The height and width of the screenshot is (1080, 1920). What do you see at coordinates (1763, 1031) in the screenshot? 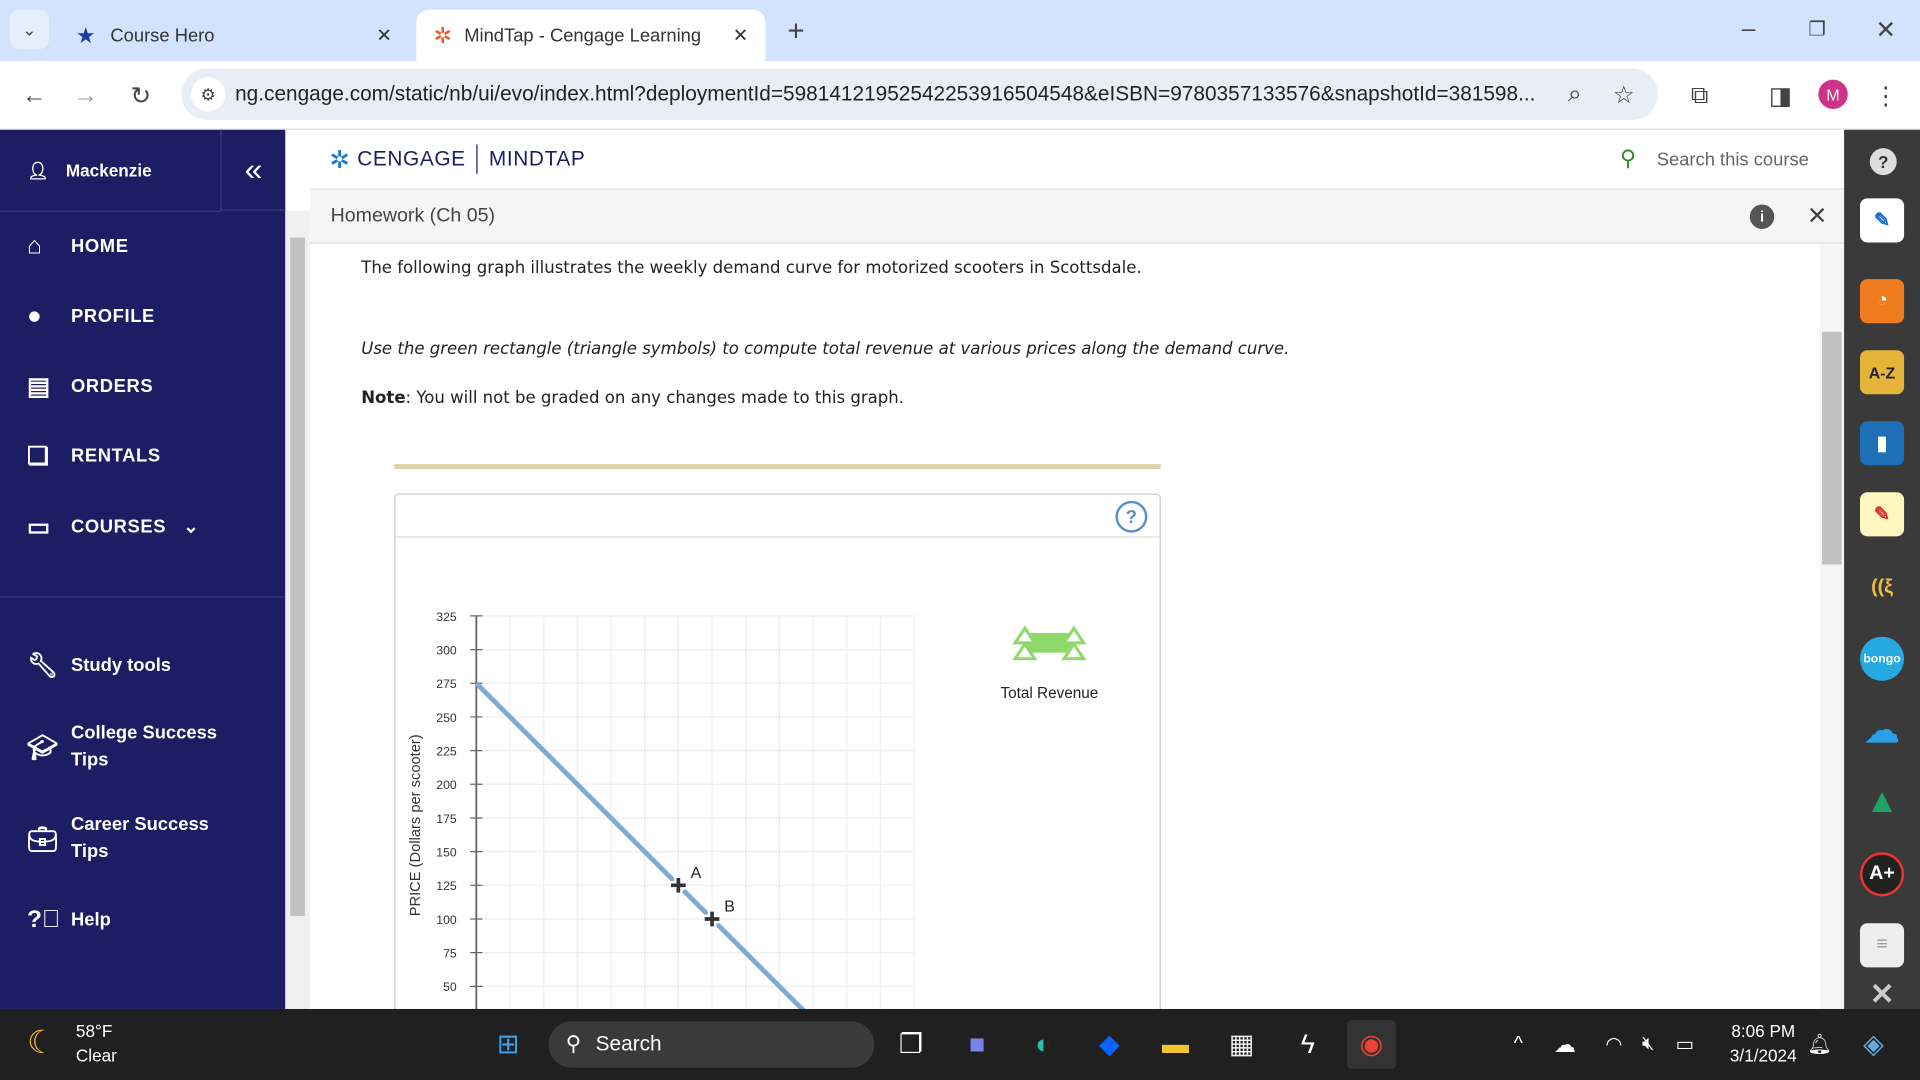
I see `clock-time: 8:06 PM` at bounding box center [1763, 1031].